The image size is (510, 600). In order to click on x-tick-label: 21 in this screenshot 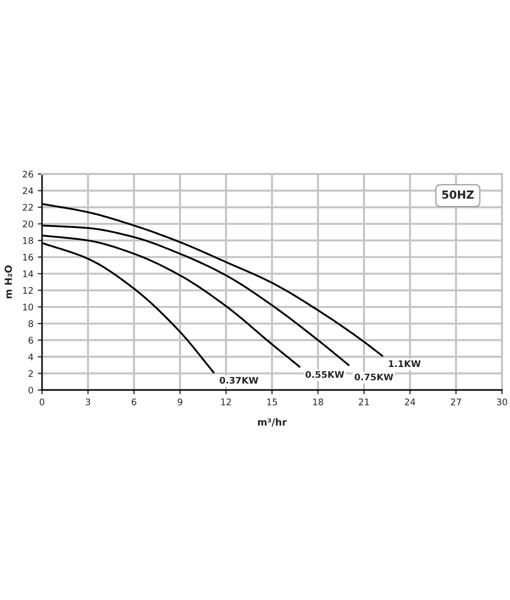, I will do `click(363, 402)`.